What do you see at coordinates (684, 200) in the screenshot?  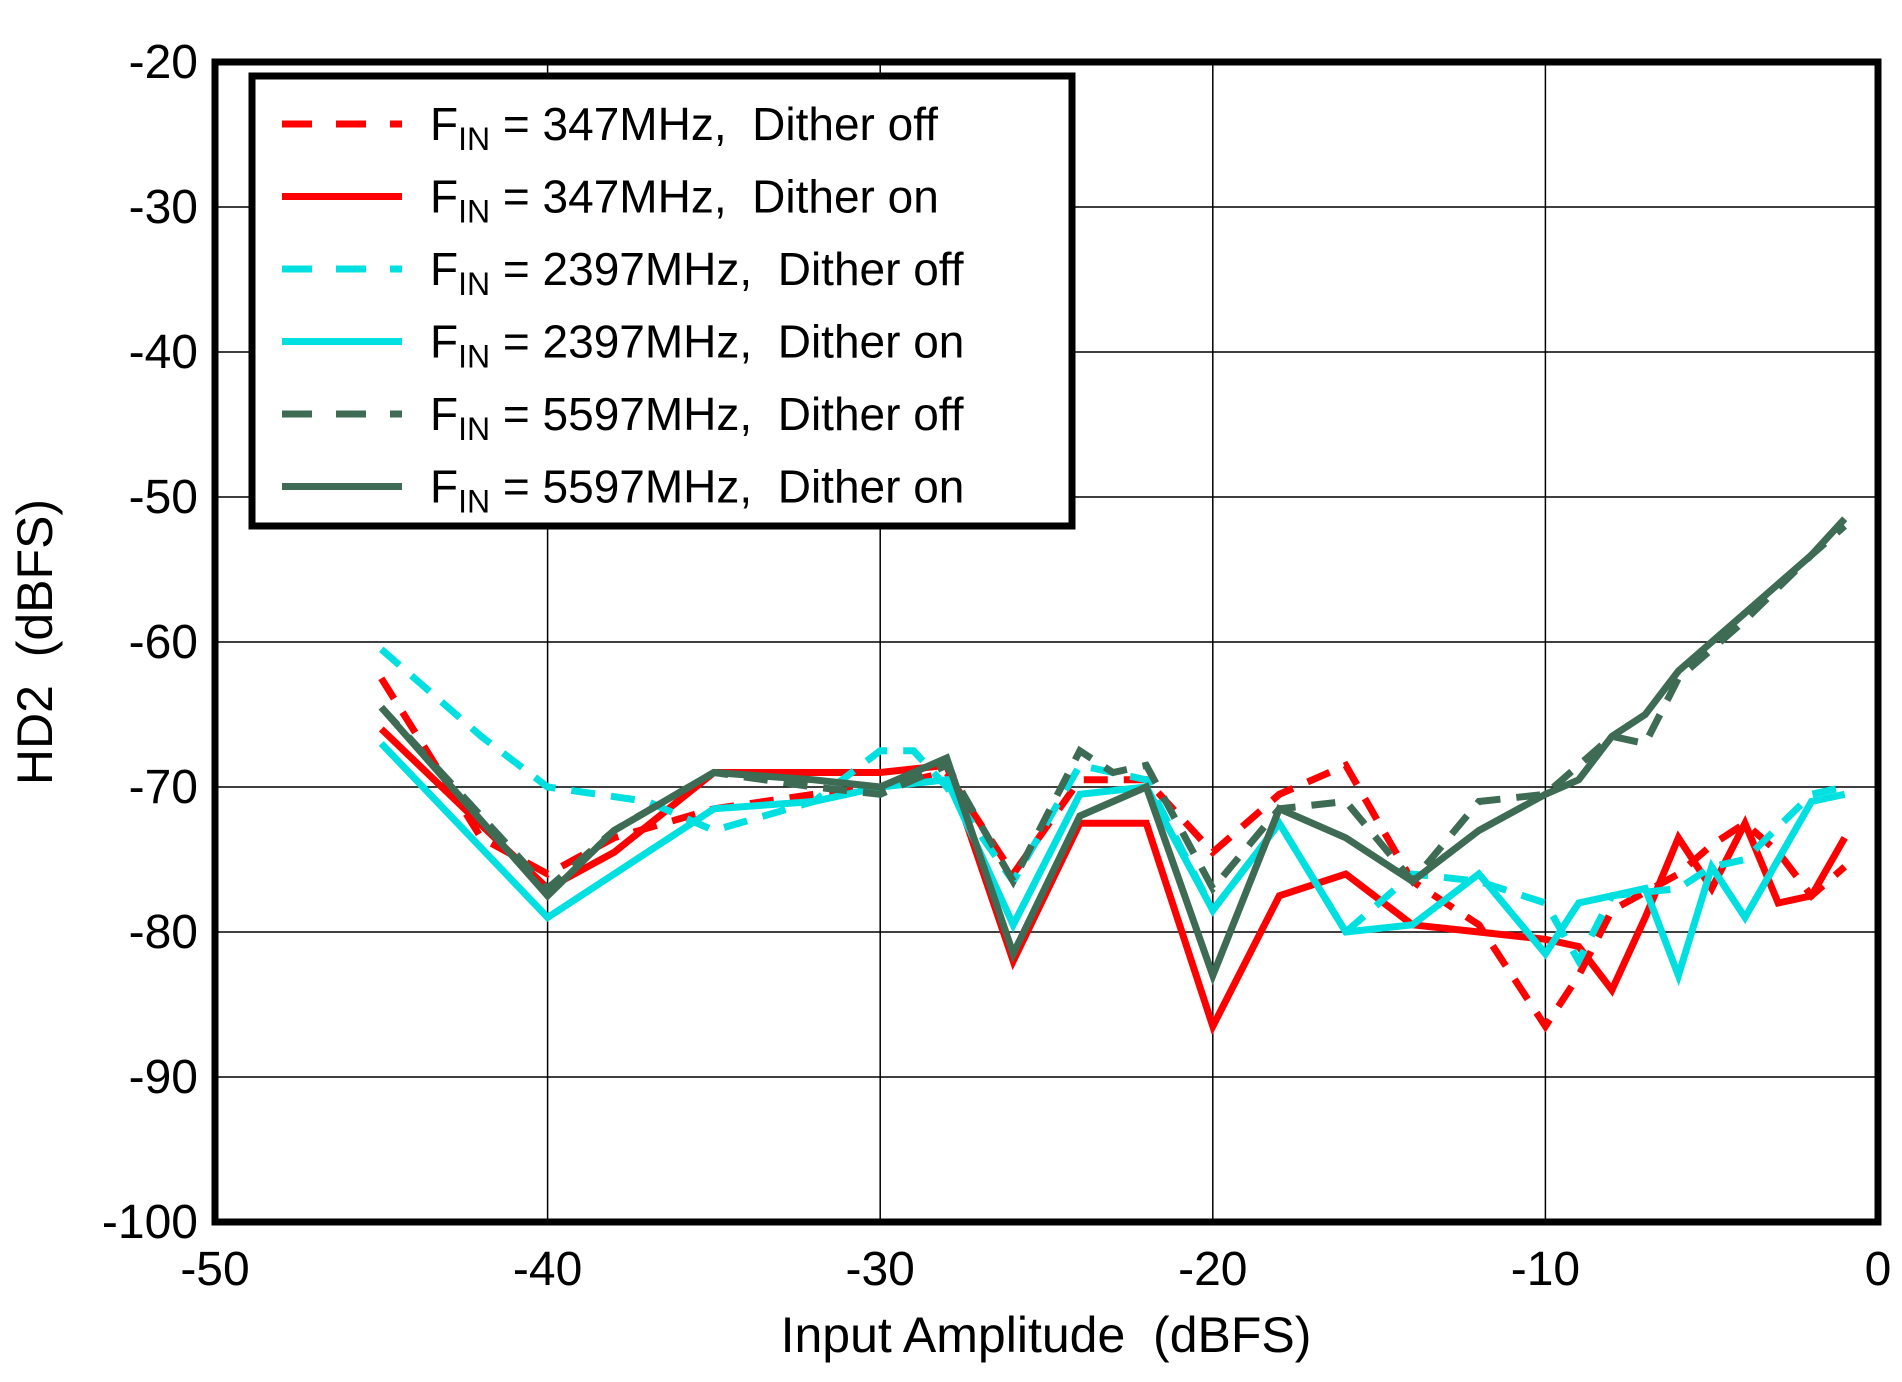 I see `legend-label-fin-347mhz-dither-on: FIN = 347MHz, Dither on` at bounding box center [684, 200].